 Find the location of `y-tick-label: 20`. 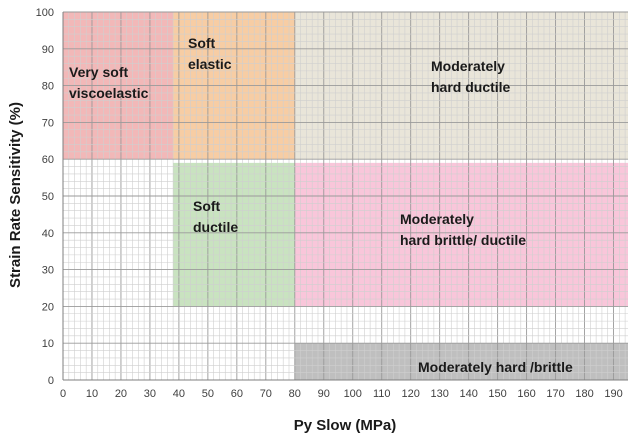

y-tick-label: 20 is located at coordinates (48, 307).